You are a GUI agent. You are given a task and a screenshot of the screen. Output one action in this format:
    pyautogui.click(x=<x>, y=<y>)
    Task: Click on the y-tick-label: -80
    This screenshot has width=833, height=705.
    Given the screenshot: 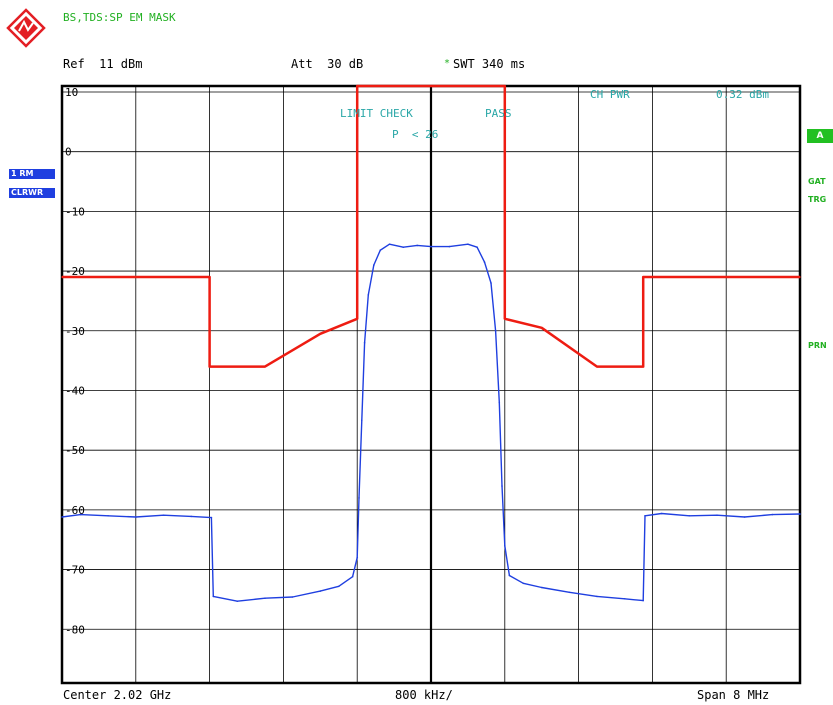 What is the action you would take?
    pyautogui.click(x=75, y=629)
    